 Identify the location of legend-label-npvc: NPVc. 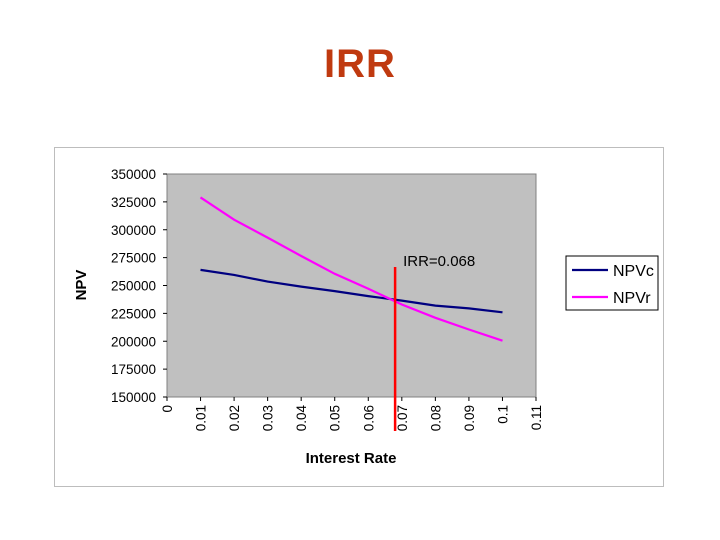
(633, 271).